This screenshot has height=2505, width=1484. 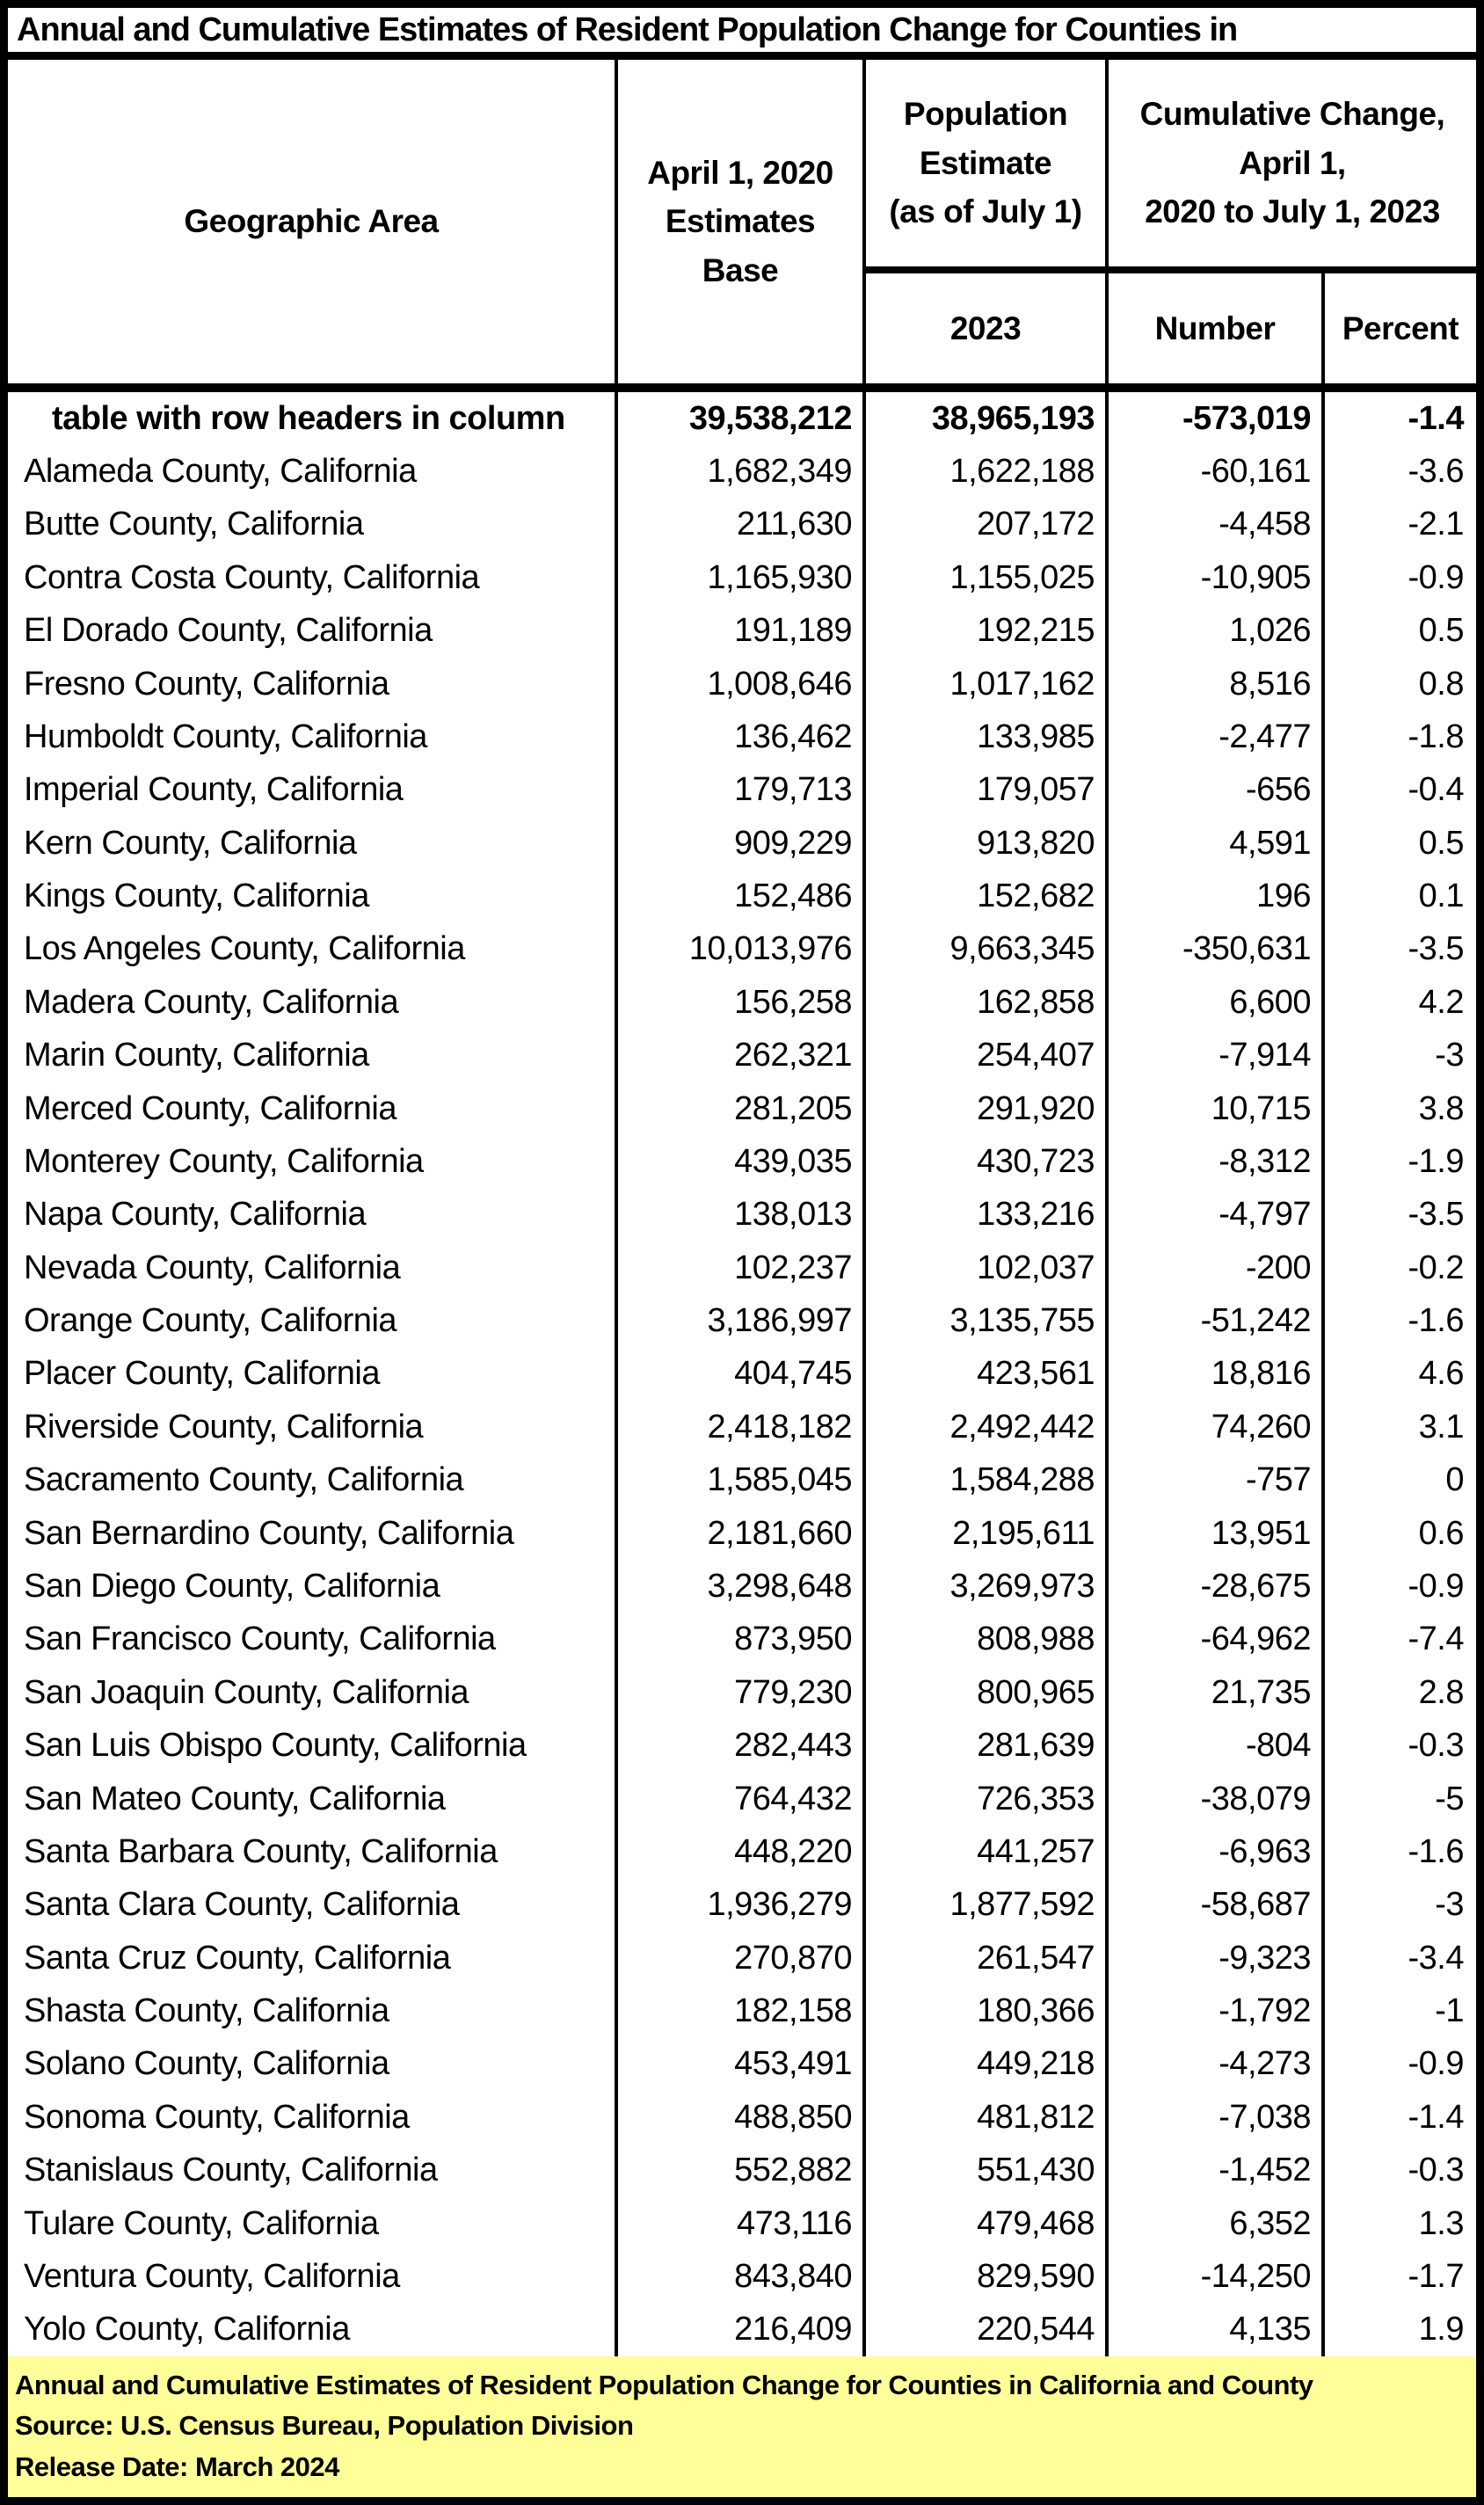 I want to click on base-cell: 270,870, so click(x=742, y=1958).